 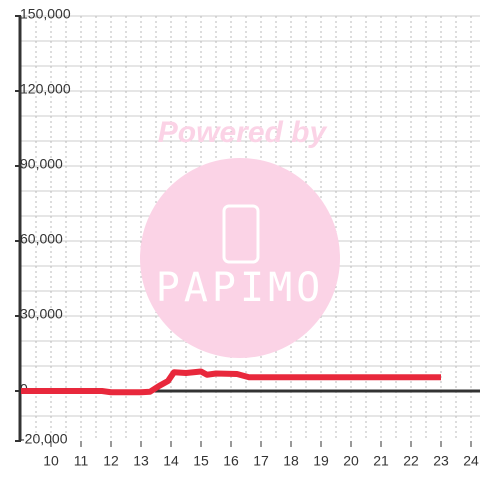 What do you see at coordinates (41, 314) in the screenshot?
I see `y-tick-label: 30,000` at bounding box center [41, 314].